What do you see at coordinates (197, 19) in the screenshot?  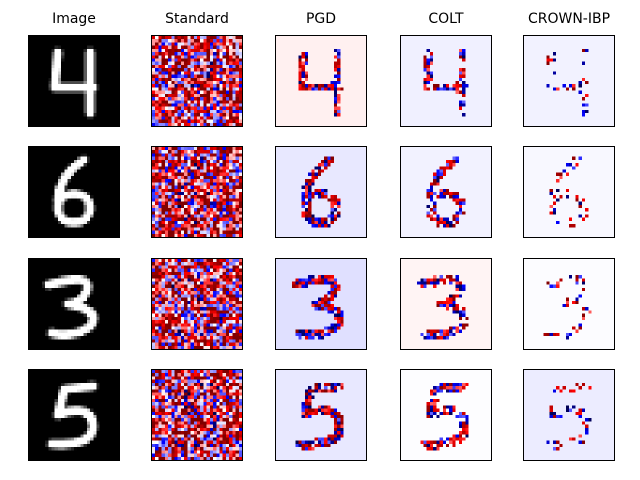 I see `column-title-standard: Standard` at bounding box center [197, 19].